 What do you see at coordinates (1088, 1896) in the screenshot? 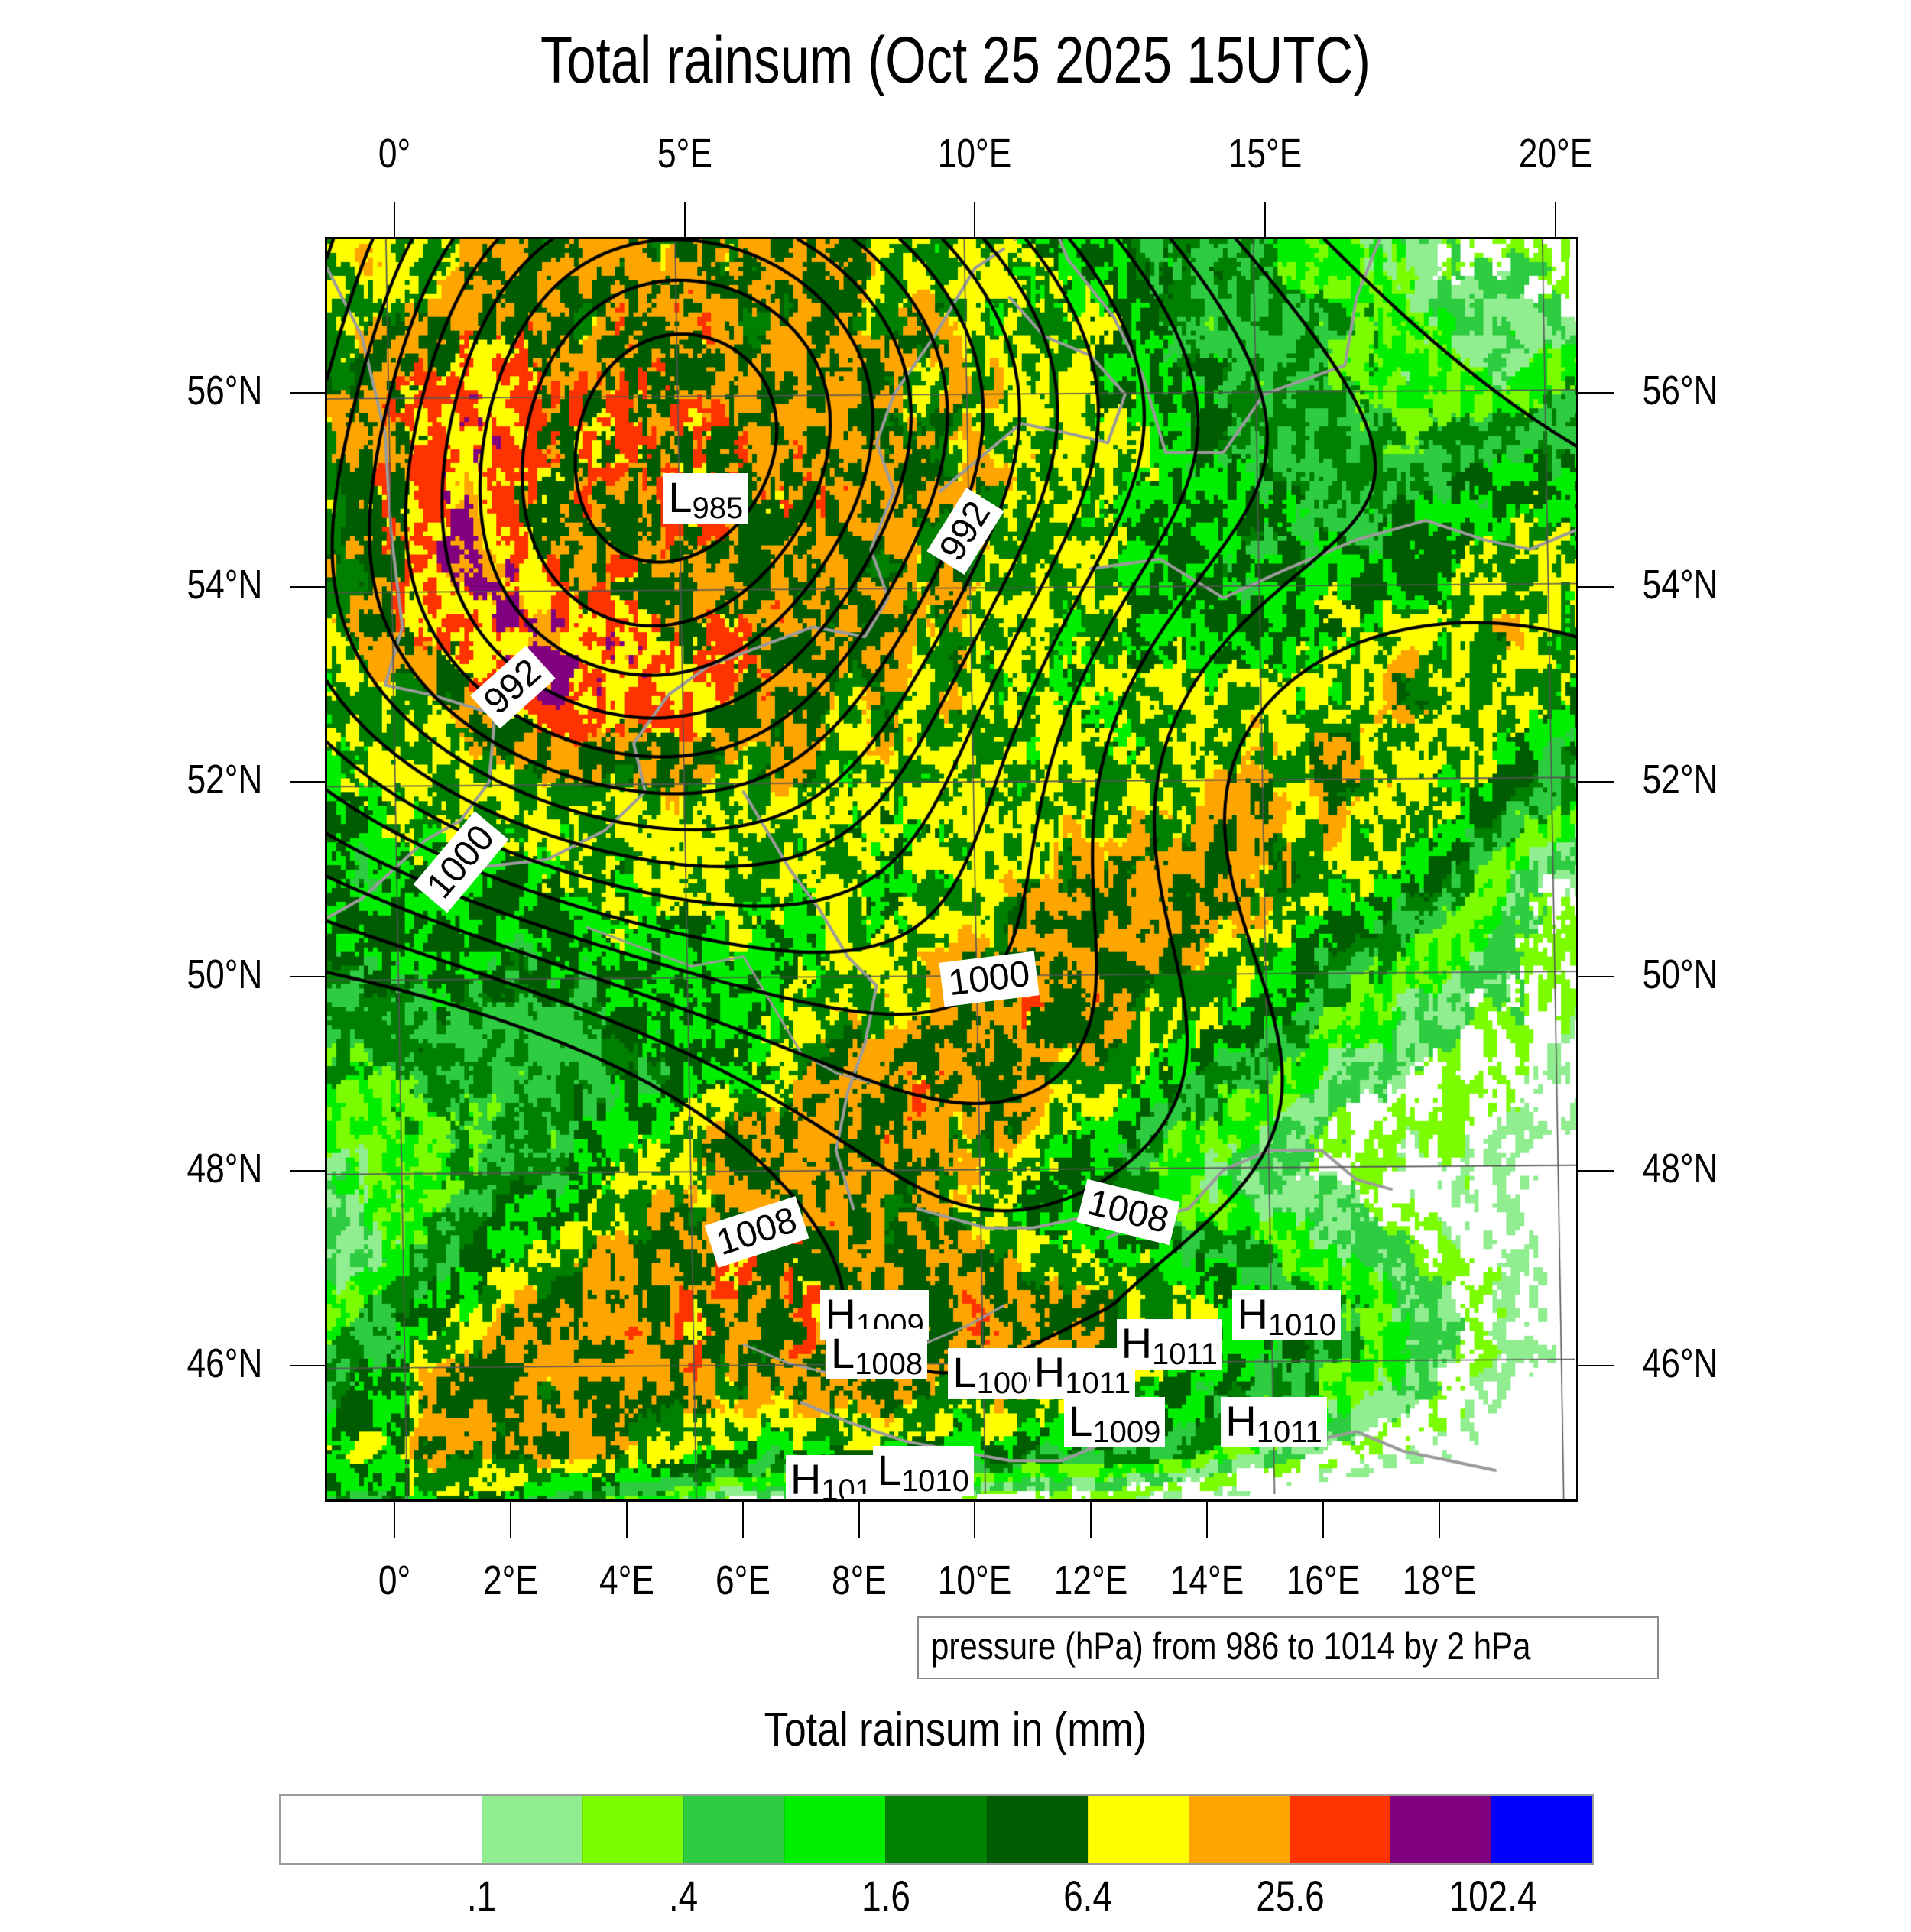
I see `colorbar-label-3: 6.4` at bounding box center [1088, 1896].